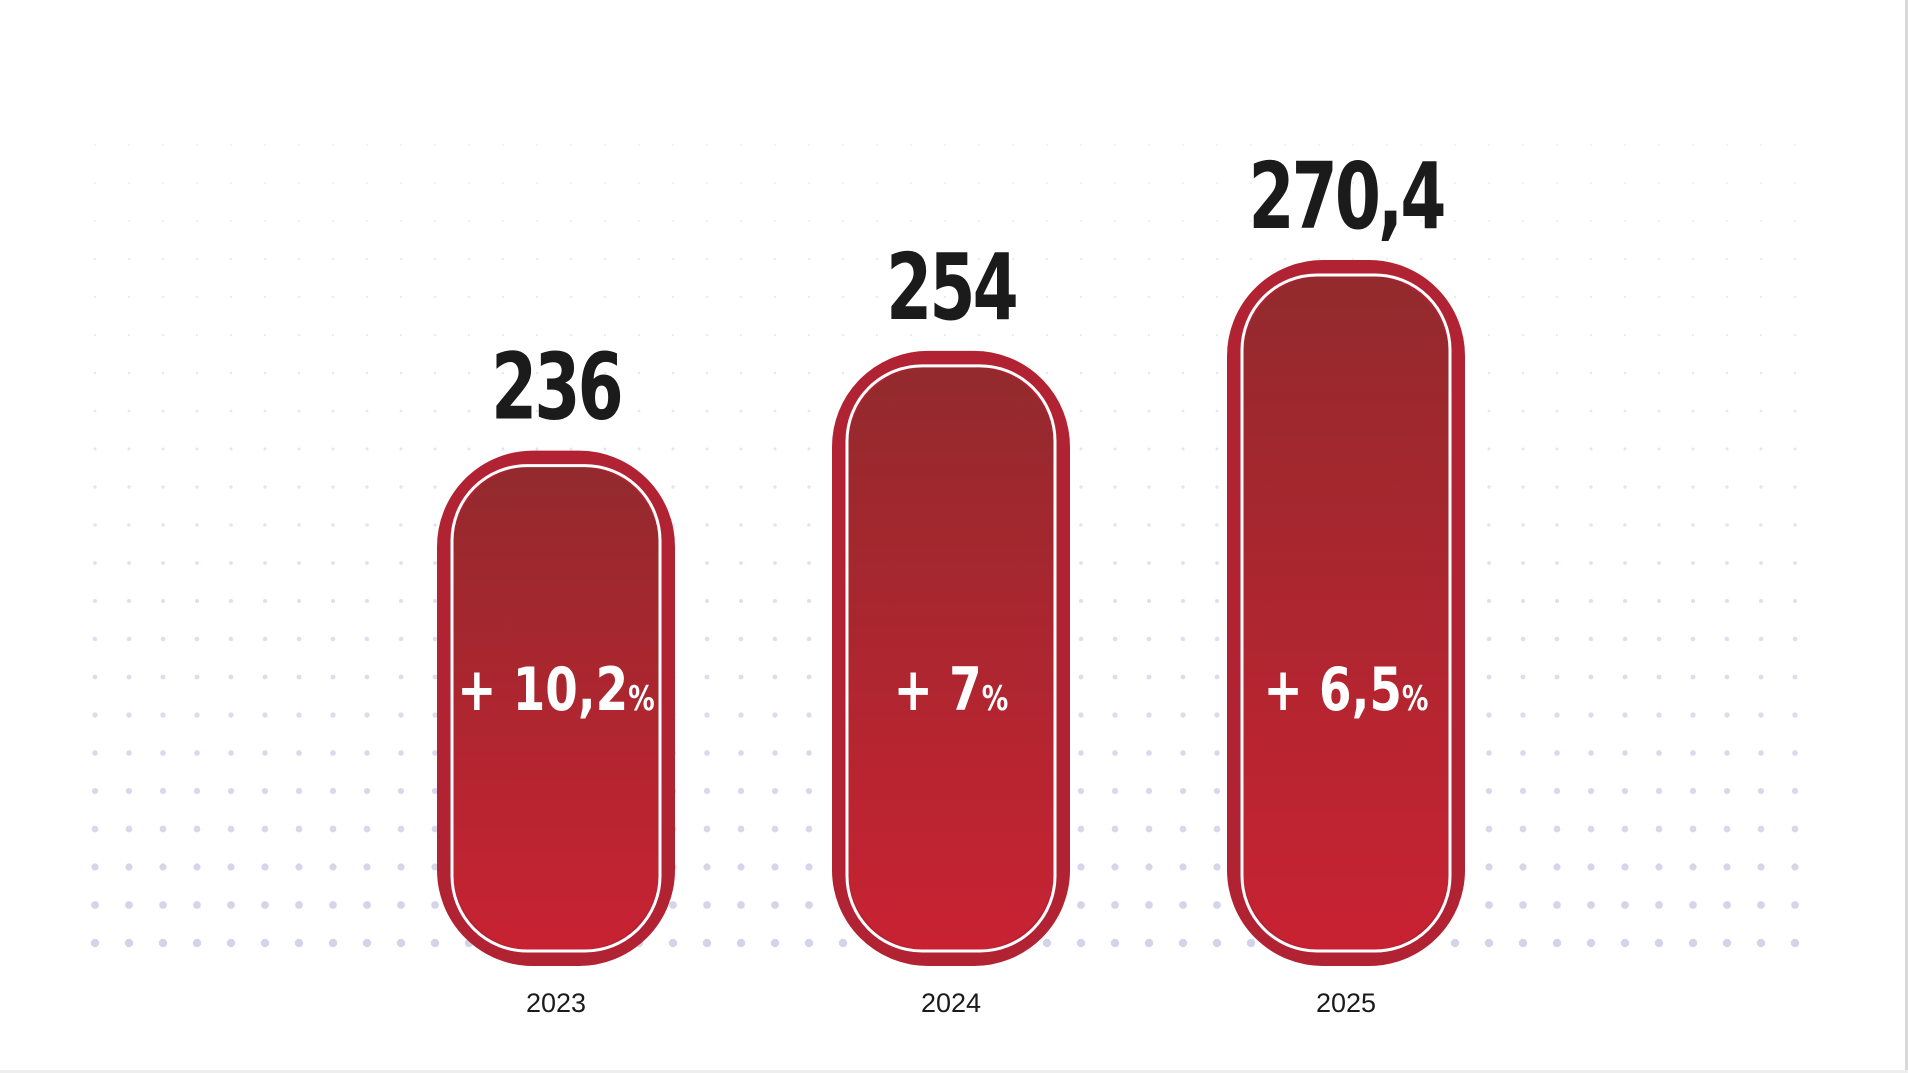  I want to click on value-label-2025: 270,4, so click(1346, 196).